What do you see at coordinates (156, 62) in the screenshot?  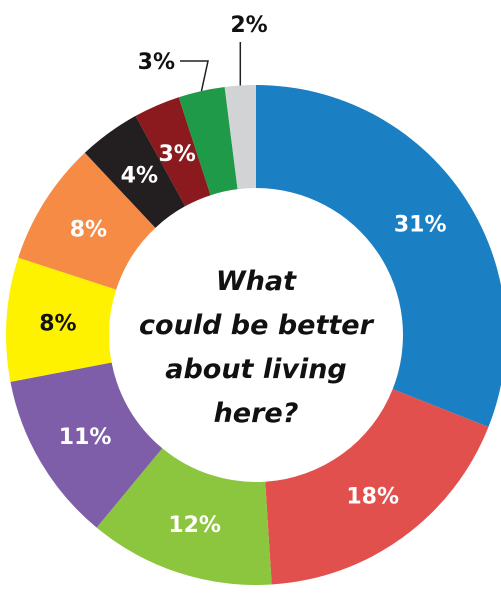 I see `slice-label-9: 3%` at bounding box center [156, 62].